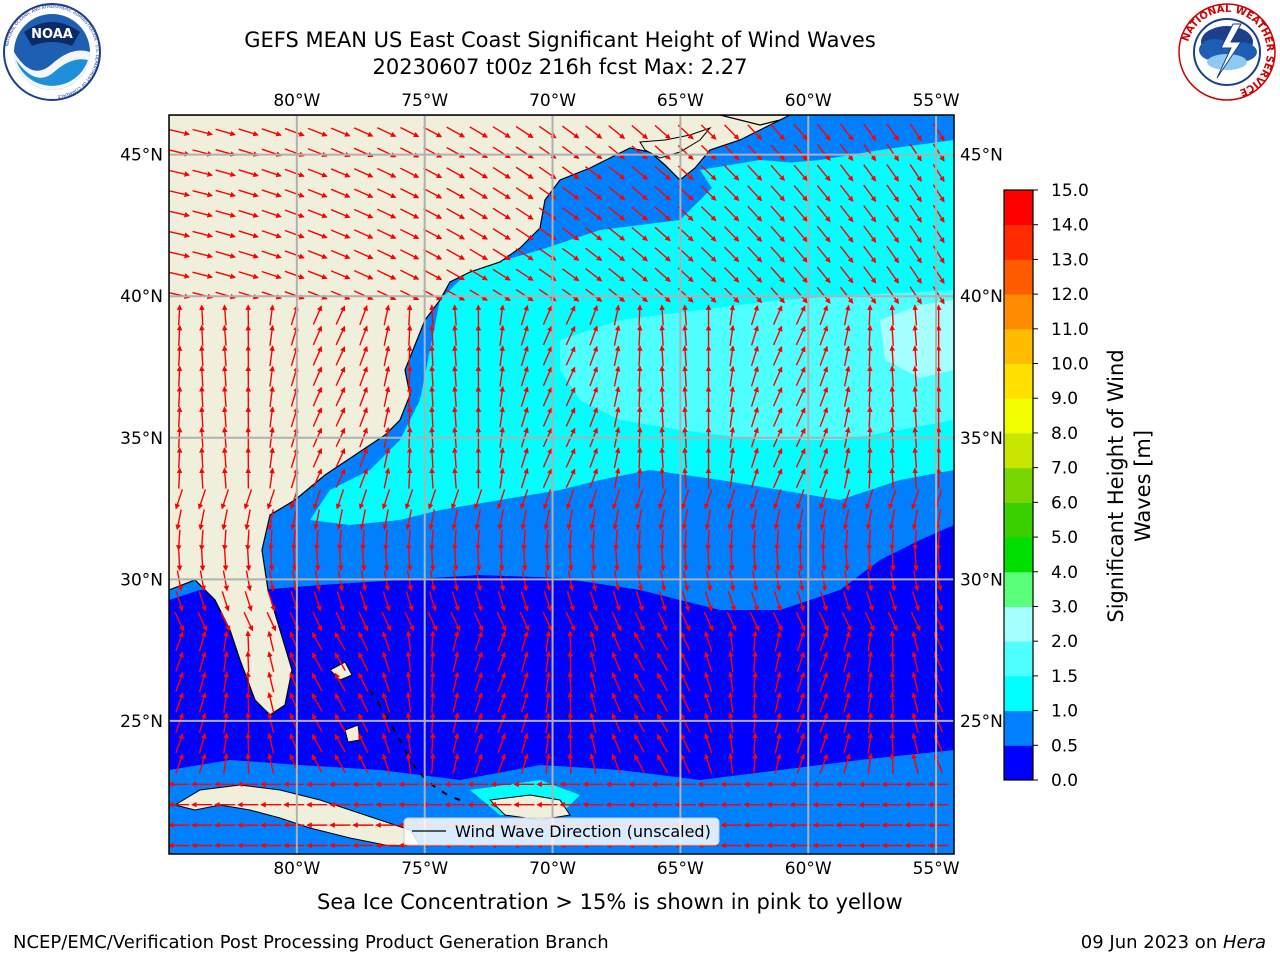  What do you see at coordinates (1143, 486) in the screenshot?
I see `colorbar-label-line2: Waves [m]` at bounding box center [1143, 486].